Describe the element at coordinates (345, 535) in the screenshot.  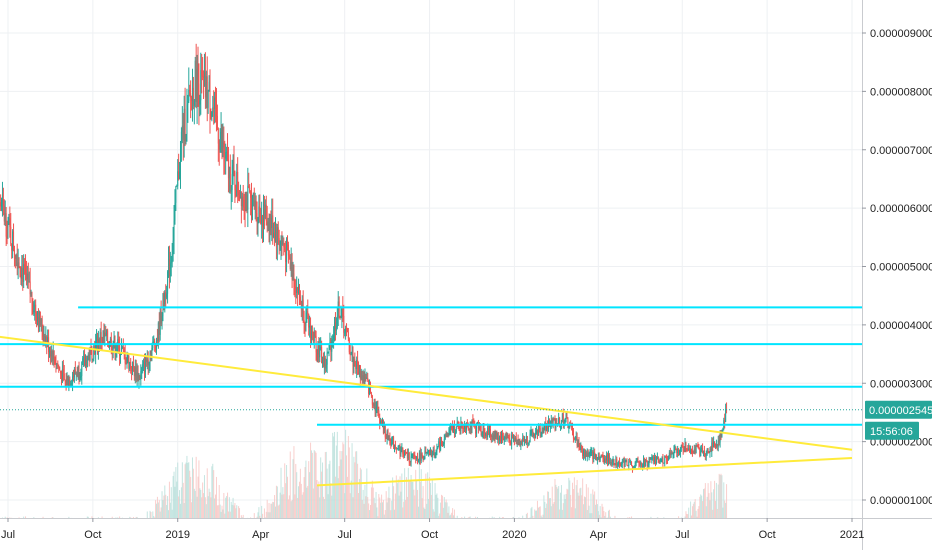
I see `x-tick-label: Jul` at that location.